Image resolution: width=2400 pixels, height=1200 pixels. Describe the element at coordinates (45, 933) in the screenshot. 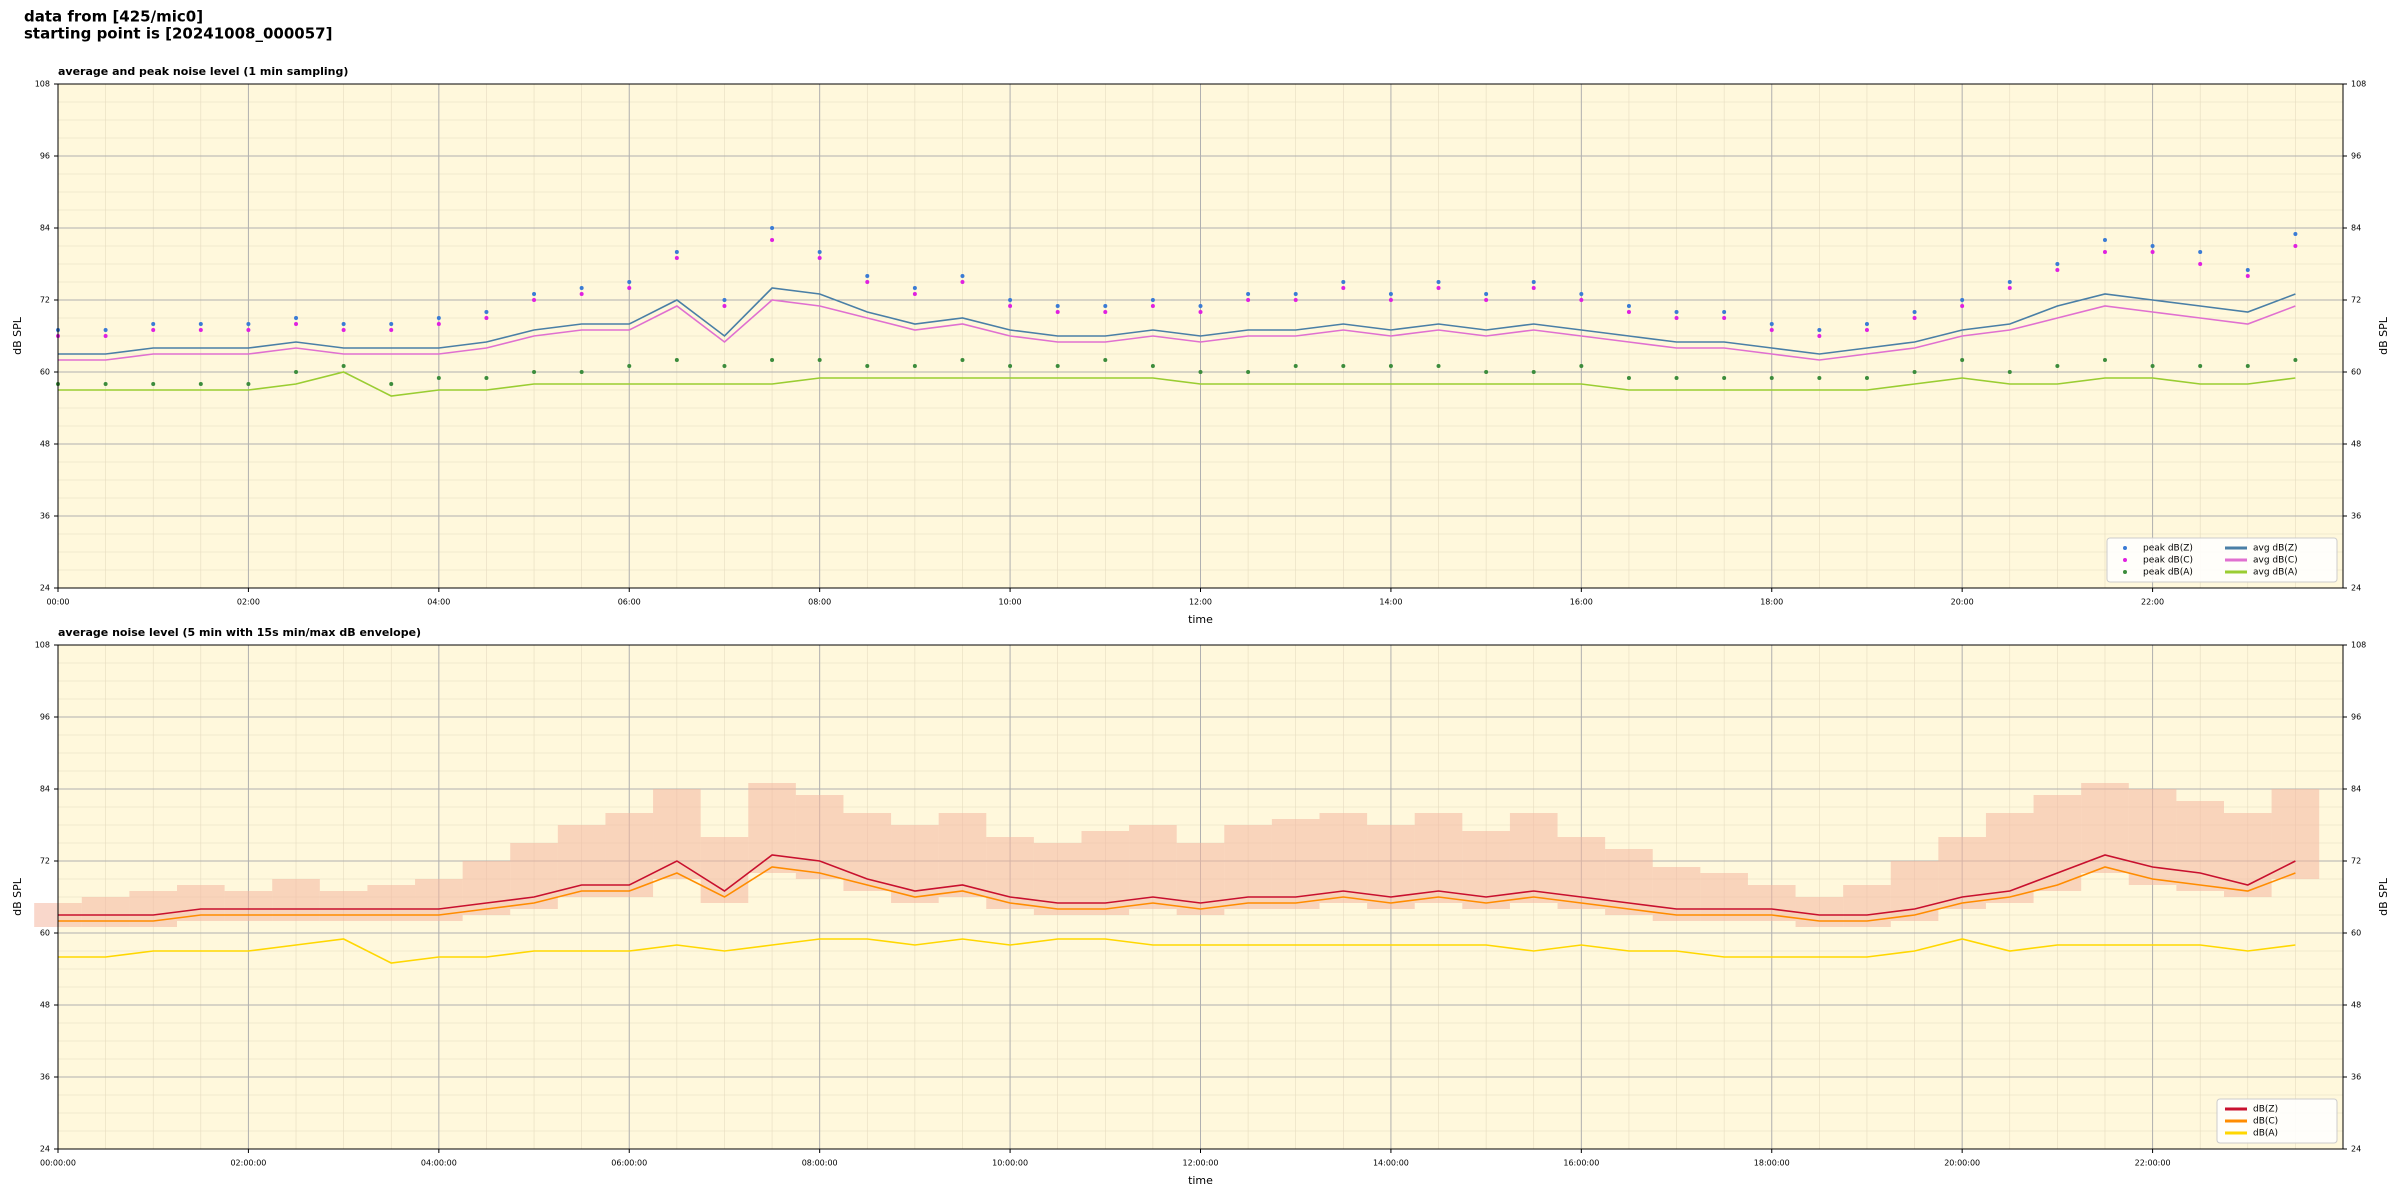

I see `y-tick-label: 60` at that location.